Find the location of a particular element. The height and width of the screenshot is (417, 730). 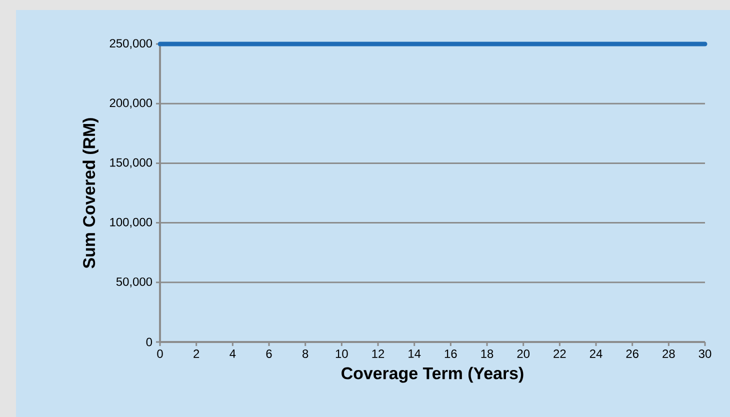

x-tick-label: 26 is located at coordinates (632, 354).